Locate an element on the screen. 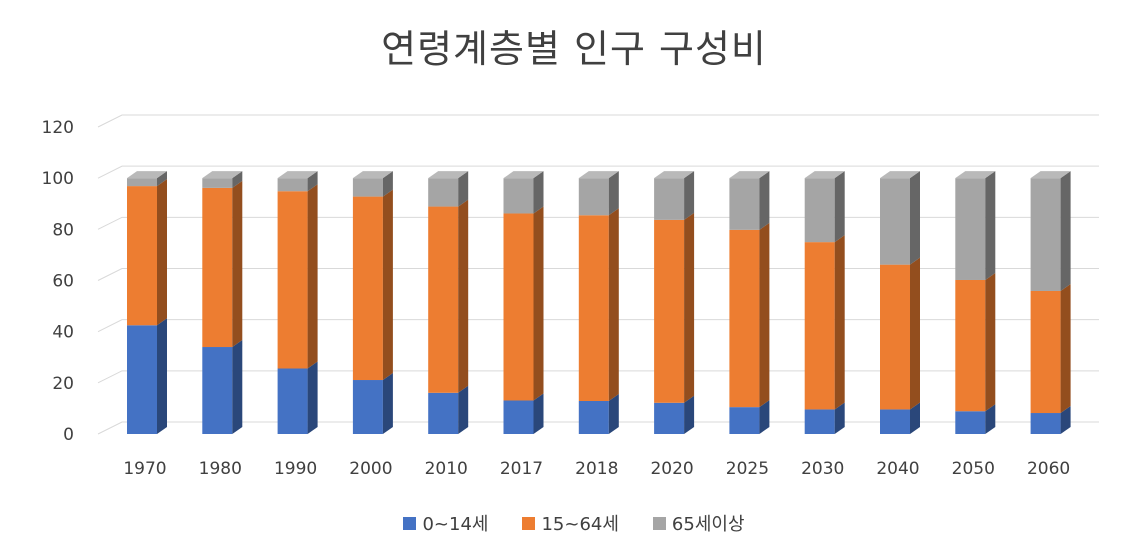 The height and width of the screenshot is (560, 1148). bar-stack-1980 is located at coordinates (222, 302).